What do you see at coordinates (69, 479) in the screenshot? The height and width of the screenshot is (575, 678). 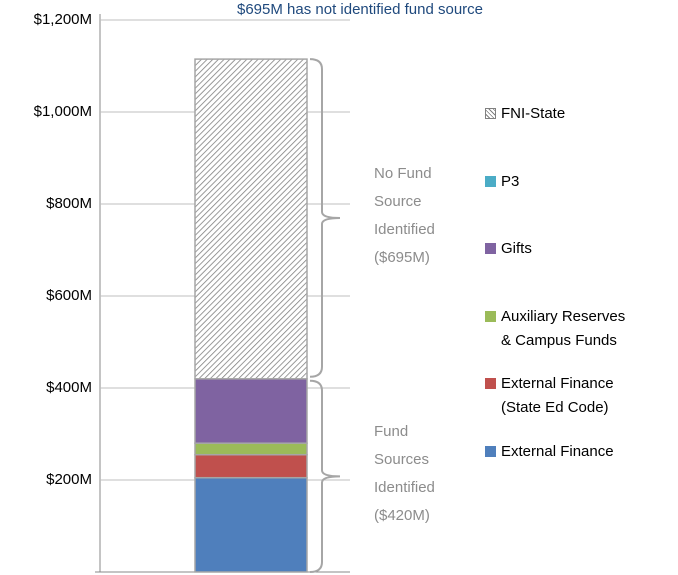 I see `y-tick-label: $200M` at bounding box center [69, 479].